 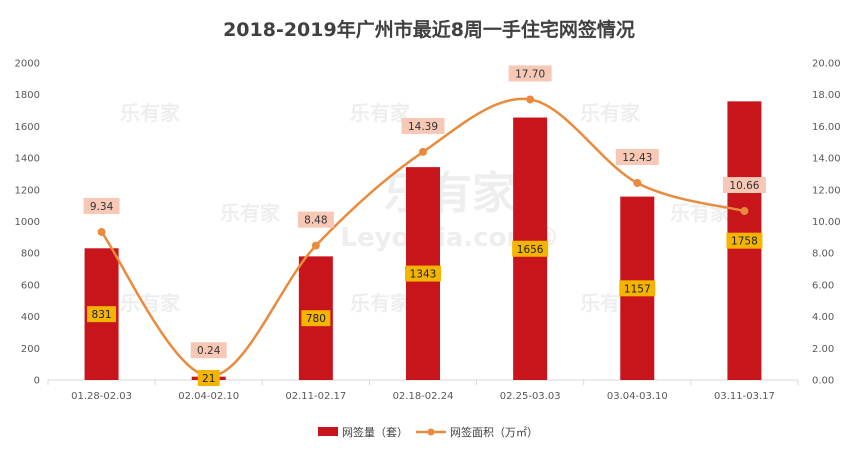 I want to click on legend-swatch-bar, so click(x=328, y=431).